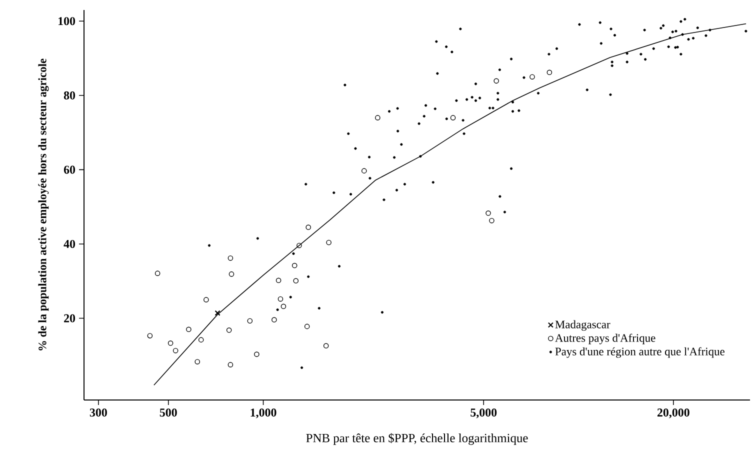 This screenshot has height=468, width=756. Describe the element at coordinates (639, 352) in the screenshot. I see `legend-label: Pays d'une région autre que l'Afrique` at that location.